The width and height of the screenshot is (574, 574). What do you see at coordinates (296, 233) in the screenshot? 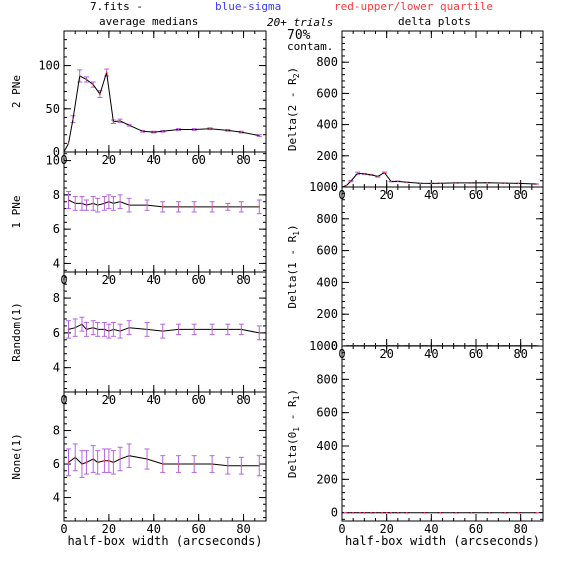
I see `y-axis-label-subscript: 1` at bounding box center [296, 233].